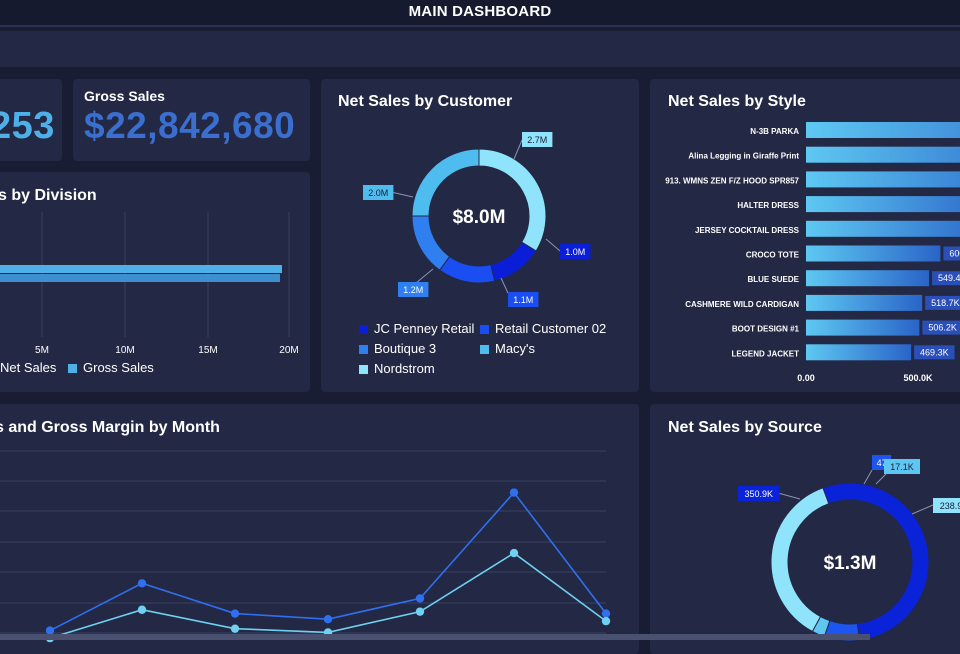 The height and width of the screenshot is (654, 960). What do you see at coordinates (918, 378) in the screenshot?
I see `style-x-tick: 500.0K` at bounding box center [918, 378].